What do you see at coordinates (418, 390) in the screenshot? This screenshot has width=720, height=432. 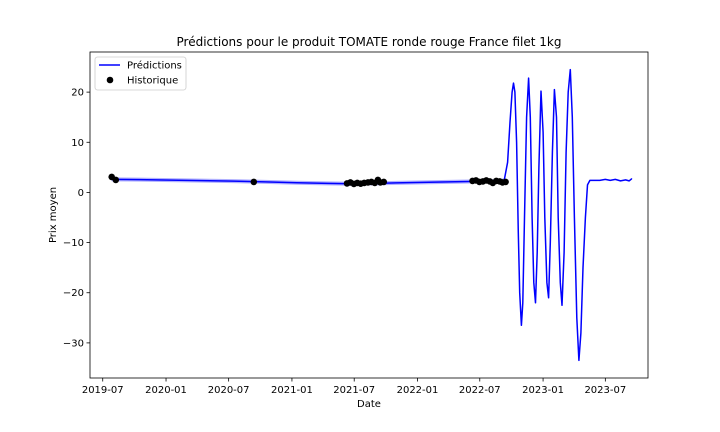 I see `x-tick-label-5: 2022-01` at bounding box center [418, 390].